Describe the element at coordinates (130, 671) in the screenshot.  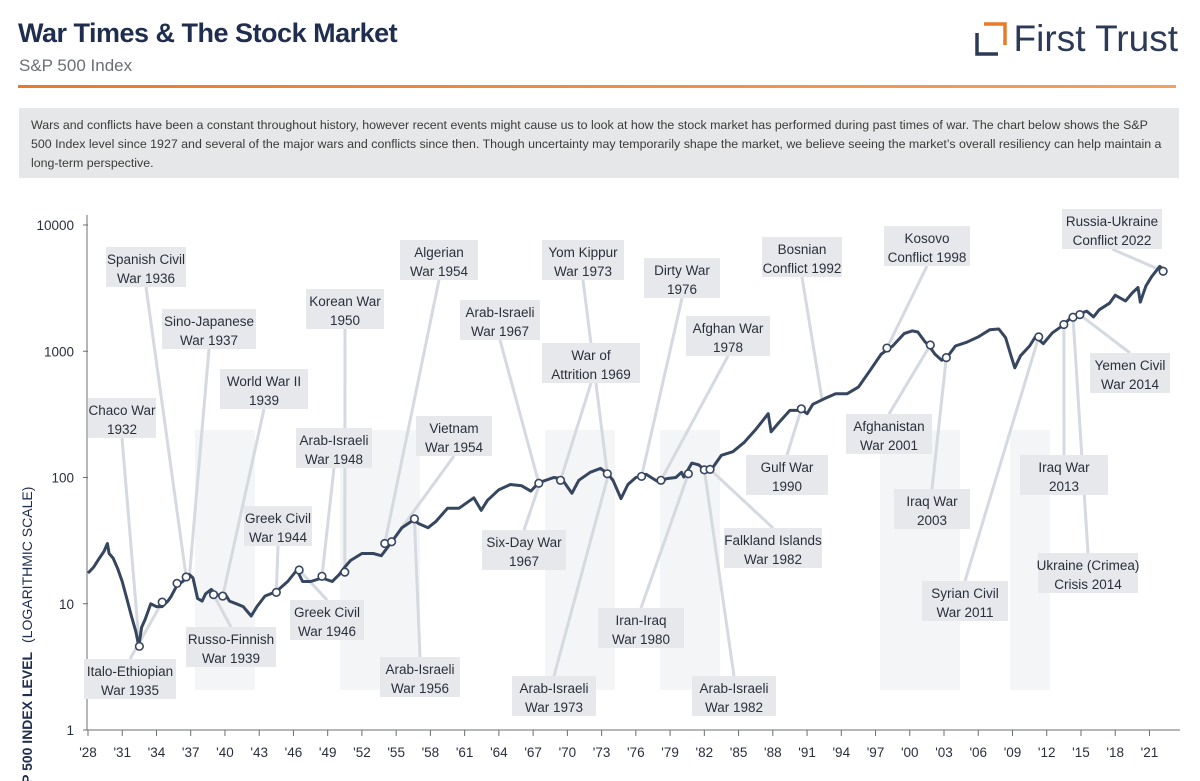
I see `annotation-label: Italo-Ethiopian` at that location.